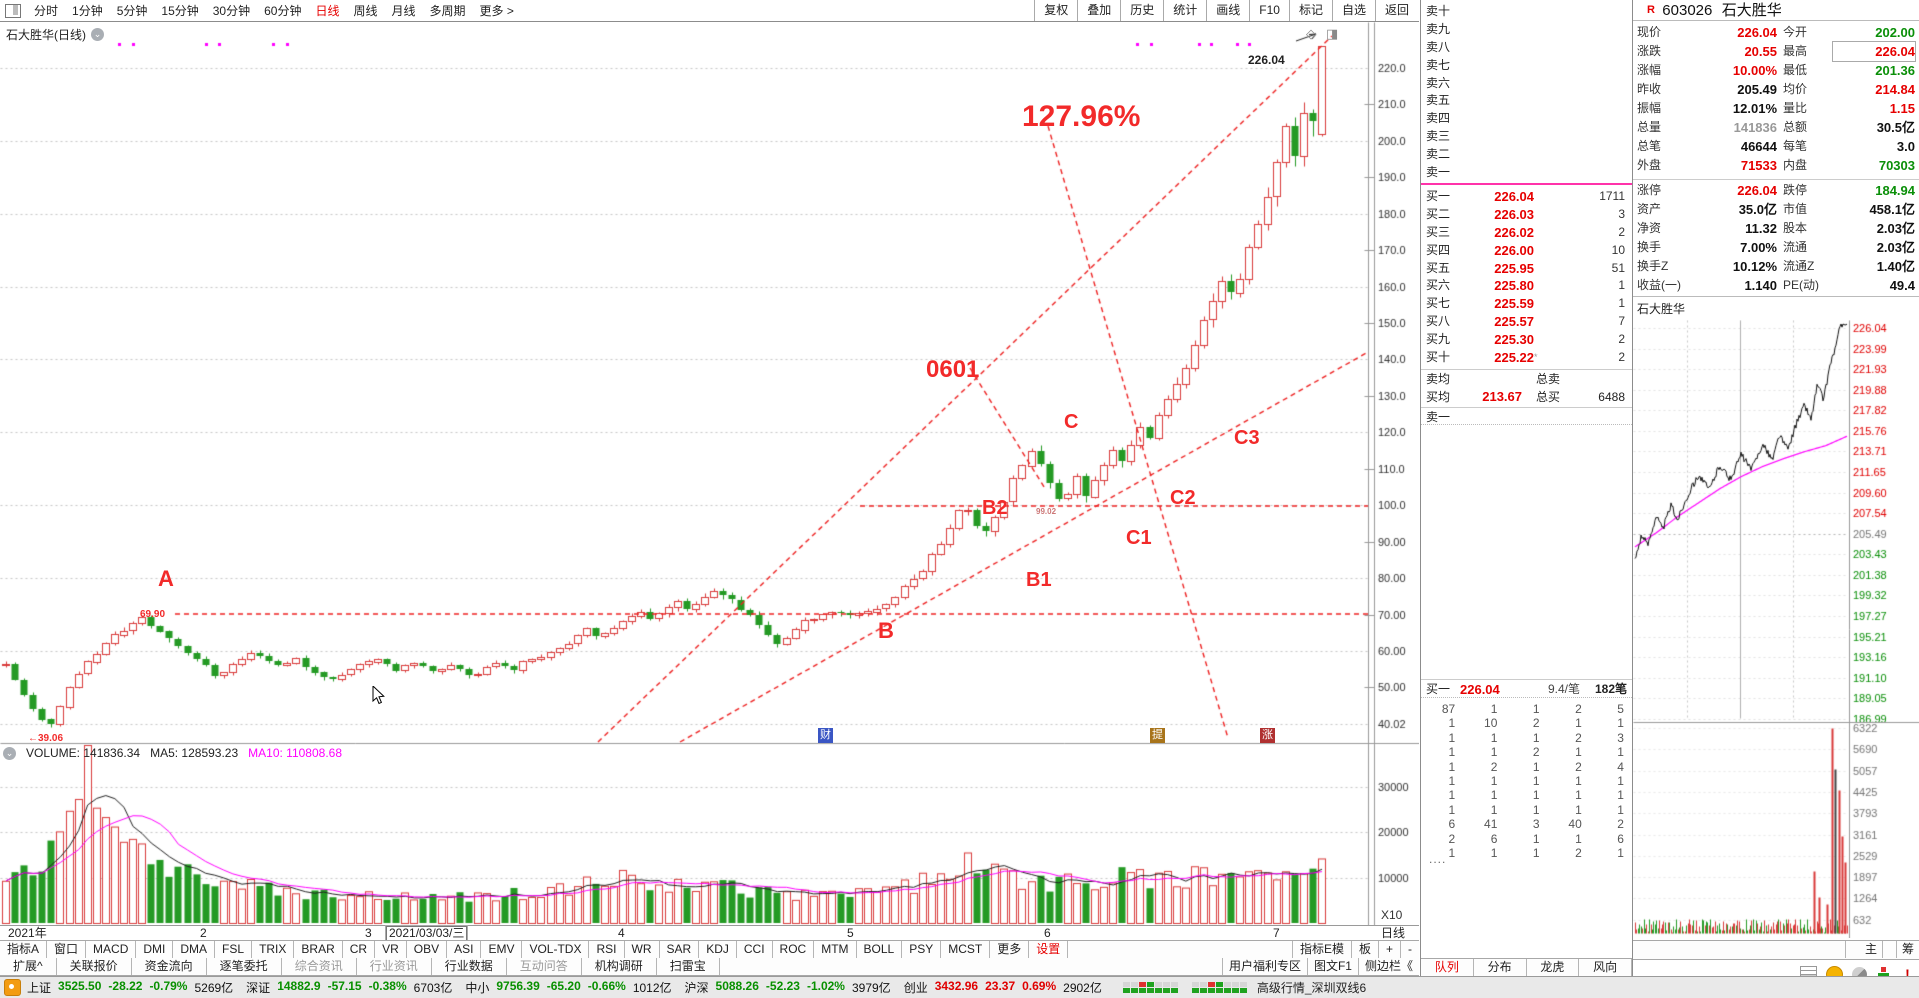 The image size is (1919, 998). What do you see at coordinates (403, 11) in the screenshot?
I see `period-tab: 月线` at bounding box center [403, 11].